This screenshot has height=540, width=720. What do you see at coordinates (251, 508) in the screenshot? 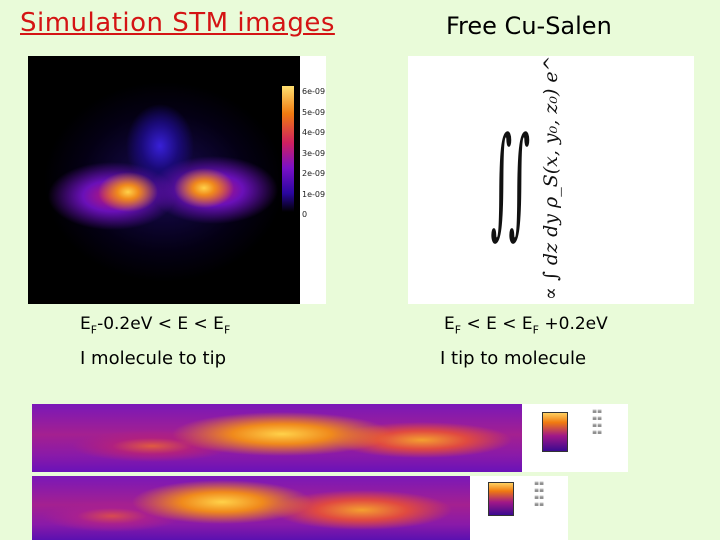
I see `stm-strip-image-bottom` at bounding box center [251, 508].